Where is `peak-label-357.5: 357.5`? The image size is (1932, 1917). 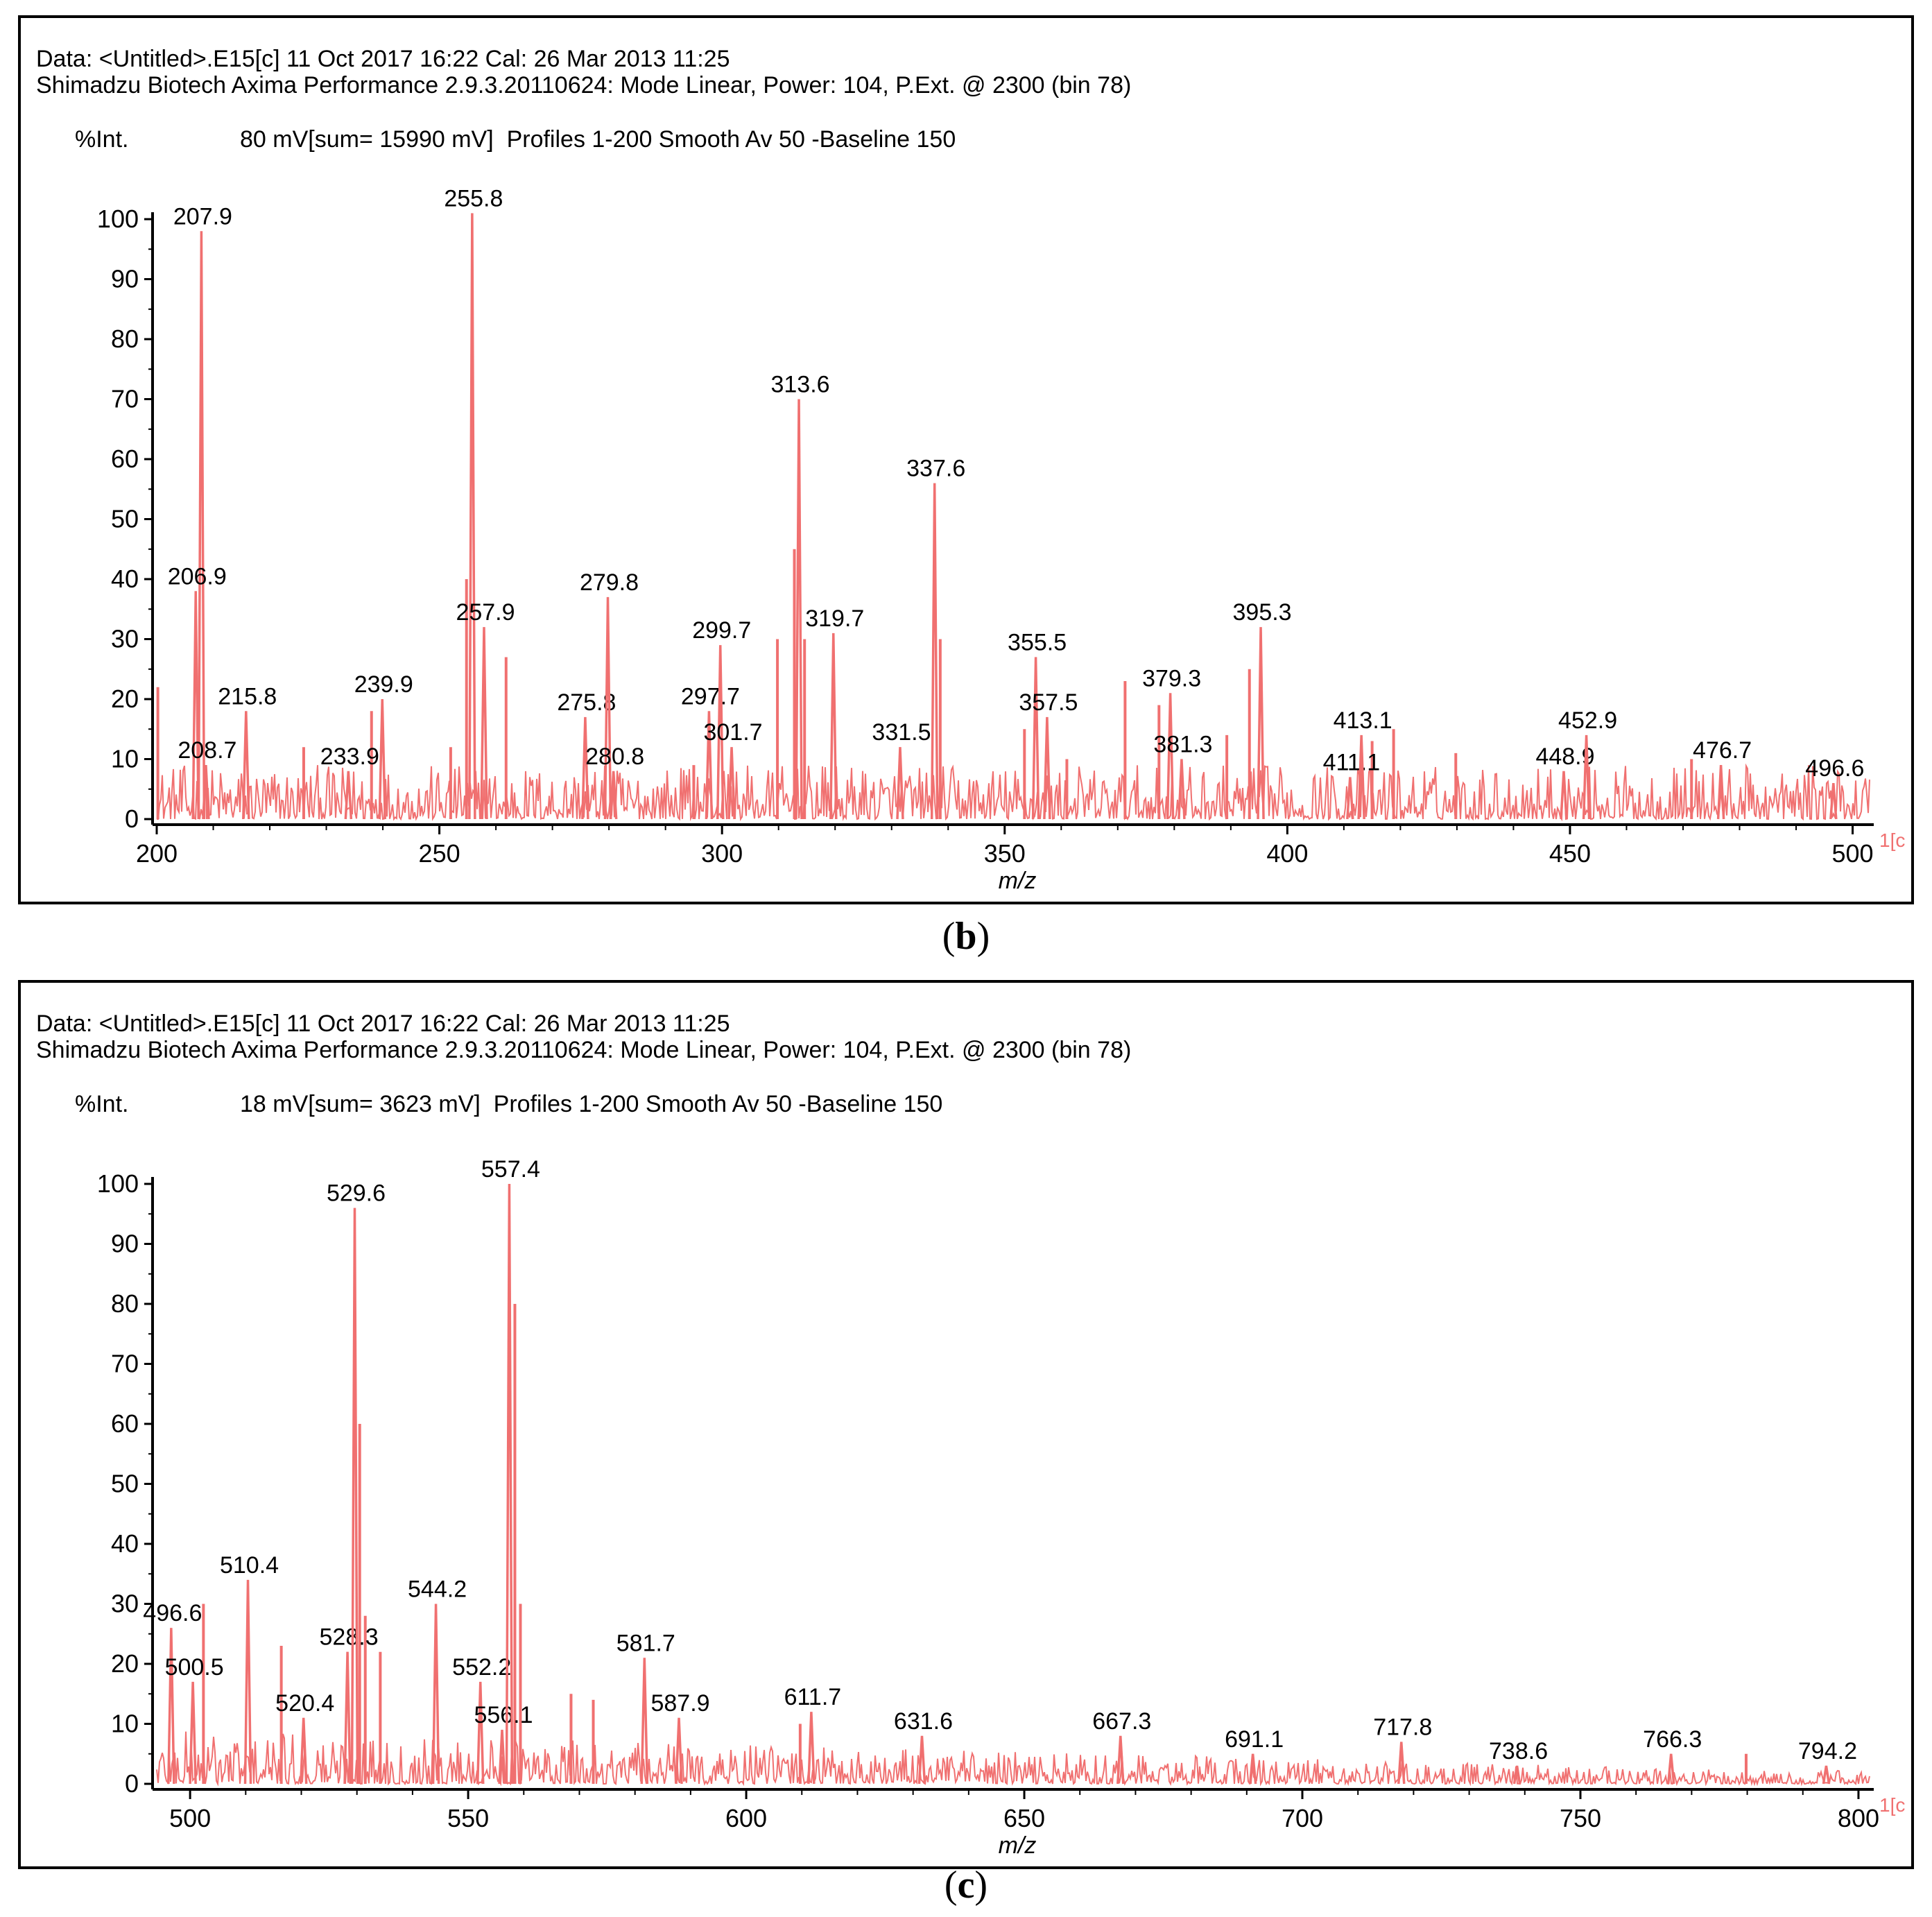 peak-label-357.5: 357.5 is located at coordinates (1048, 703).